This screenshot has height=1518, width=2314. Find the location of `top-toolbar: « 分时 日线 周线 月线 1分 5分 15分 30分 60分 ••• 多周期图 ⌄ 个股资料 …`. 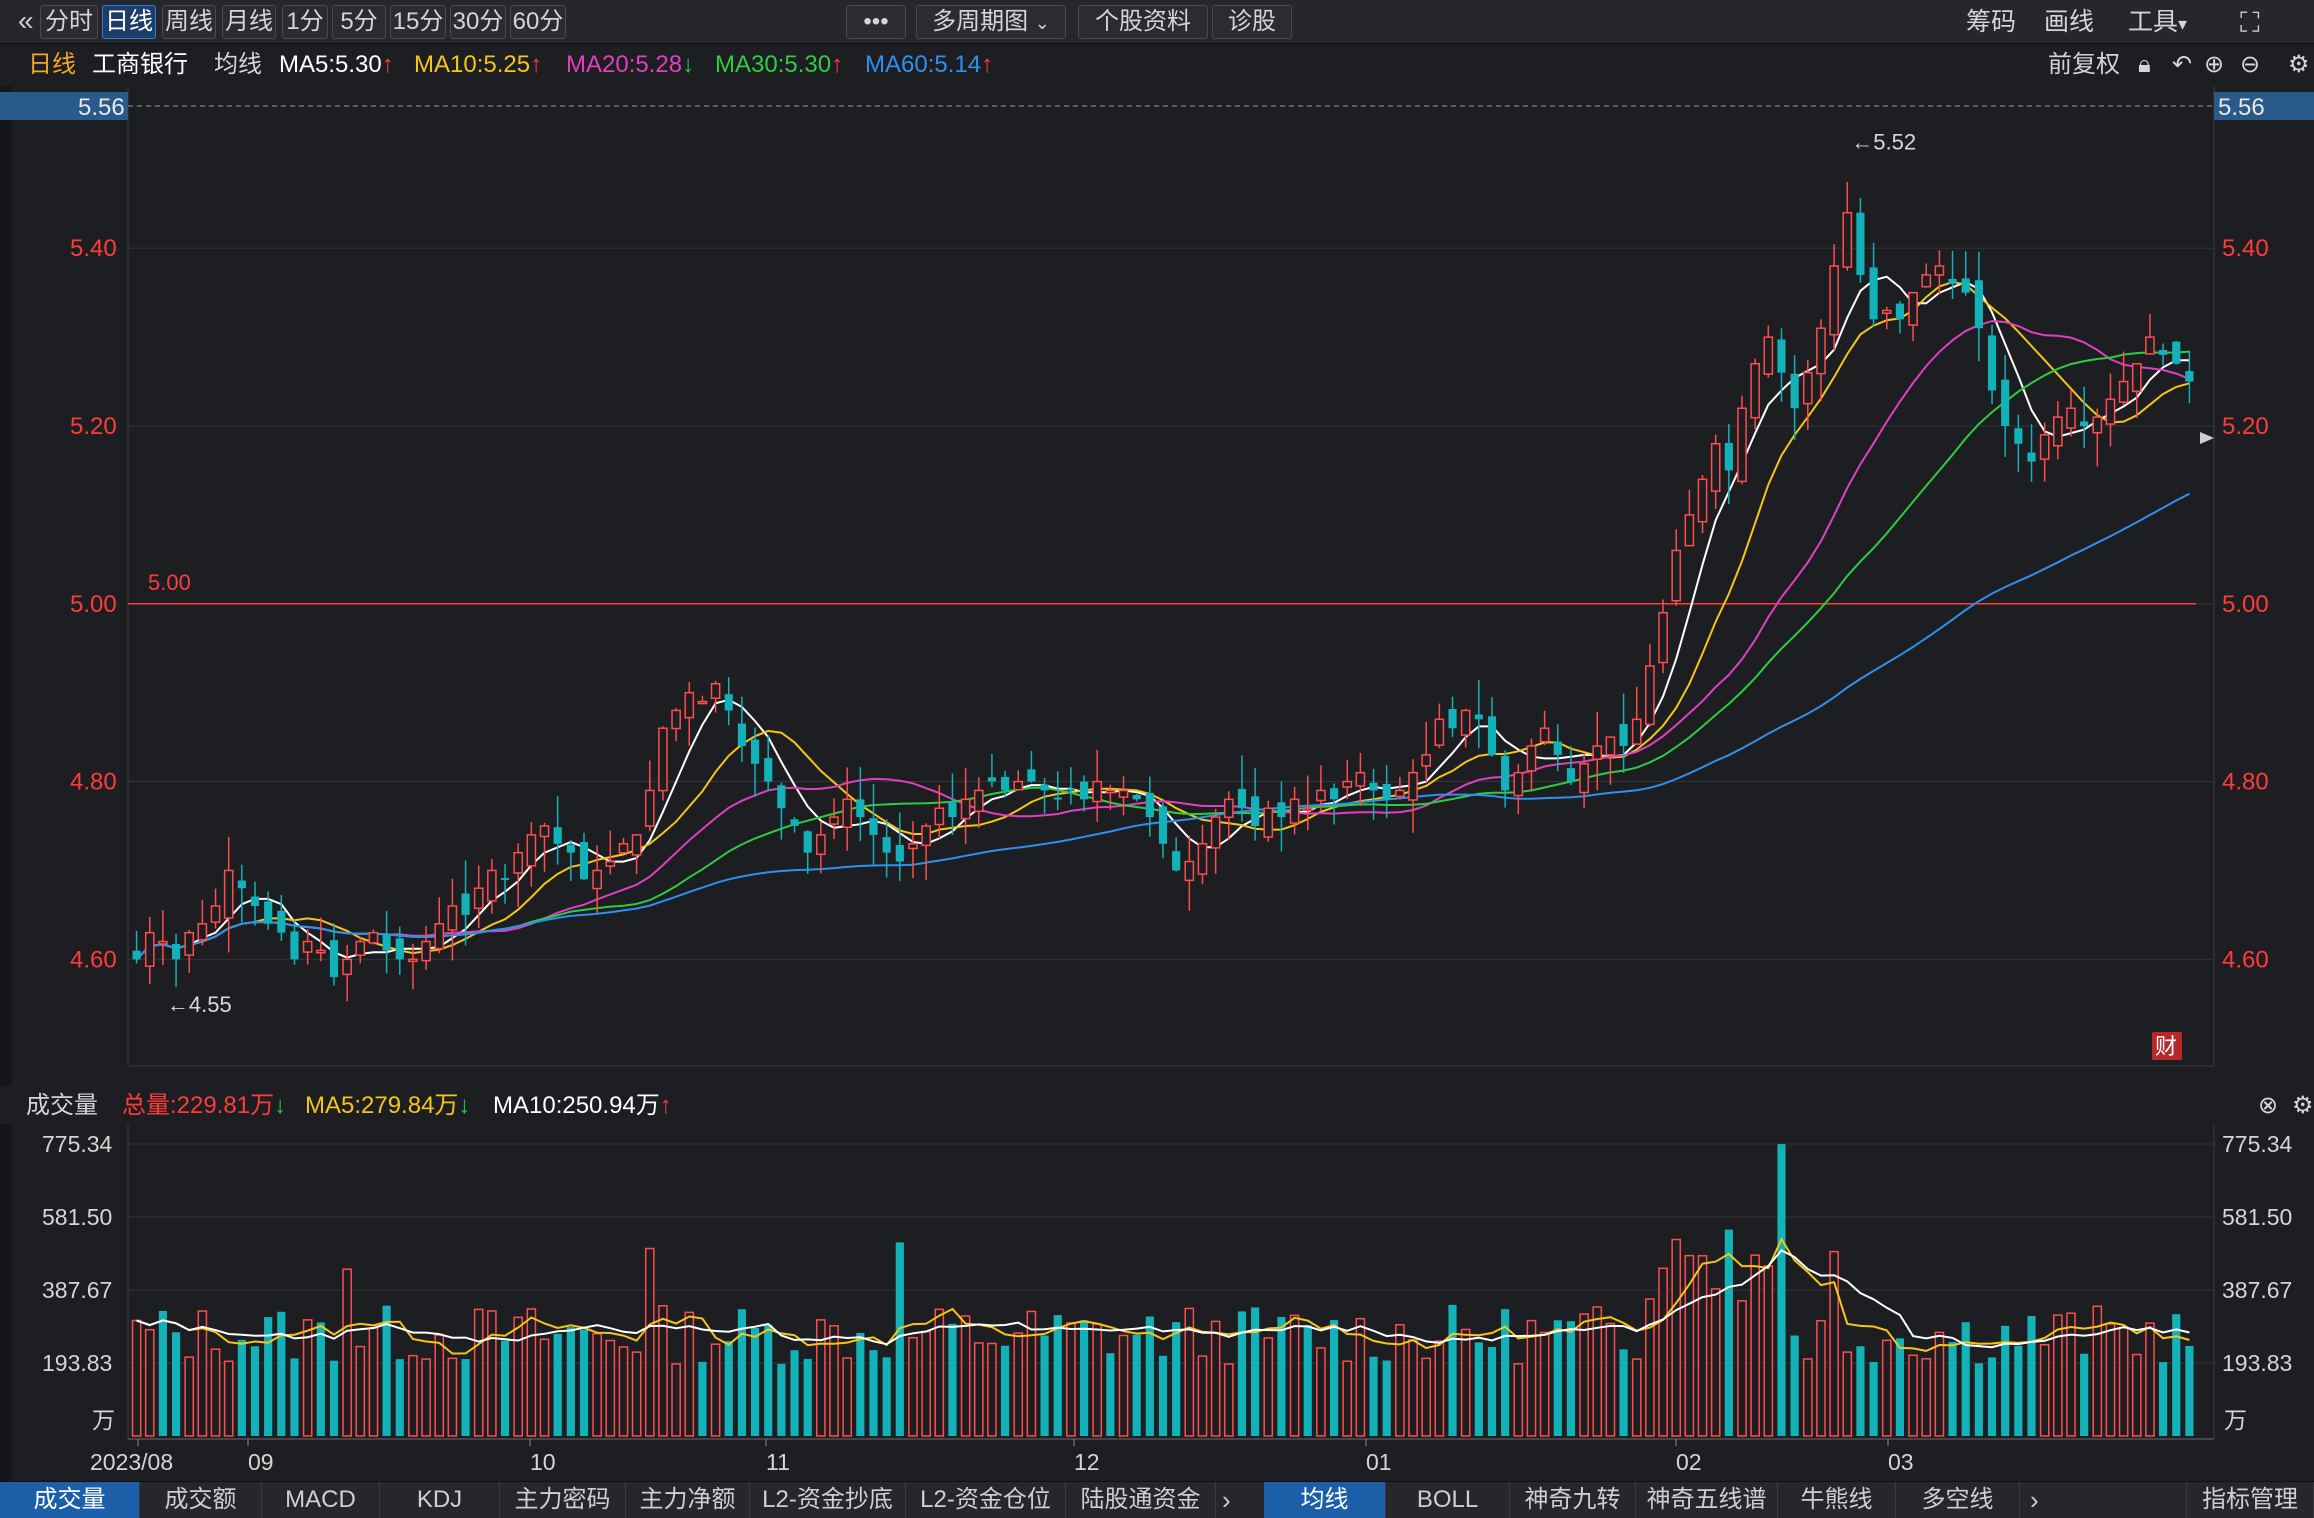

top-toolbar: « 分时 日线 周线 月线 1分 5分 15分 30分 60分 ••• 多周期图 ⌄ 个股资料 … is located at coordinates (1157, 22).